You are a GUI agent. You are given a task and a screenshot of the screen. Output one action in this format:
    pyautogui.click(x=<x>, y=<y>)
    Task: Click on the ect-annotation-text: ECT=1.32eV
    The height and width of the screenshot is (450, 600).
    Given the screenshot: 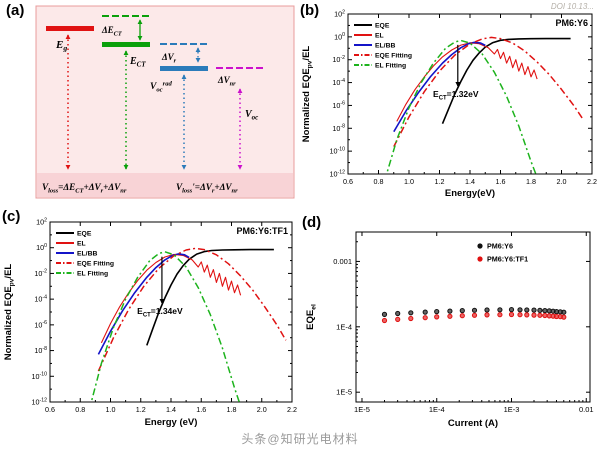 What is the action you would take?
    pyautogui.click(x=456, y=95)
    